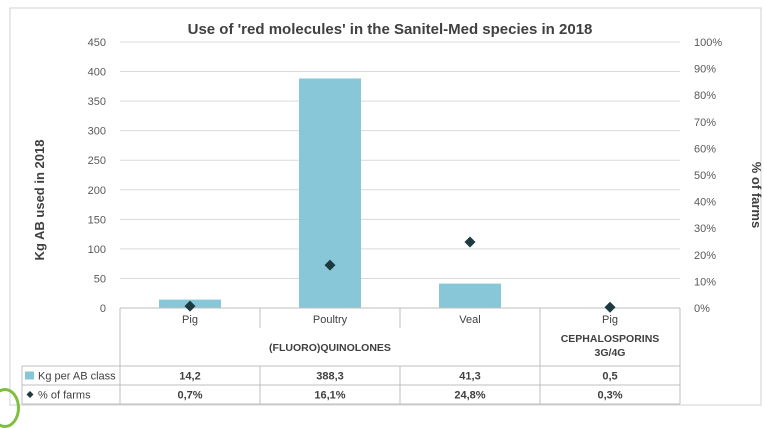 The height and width of the screenshot is (428, 764). I want to click on y-tick-label: 150, so click(97, 220).